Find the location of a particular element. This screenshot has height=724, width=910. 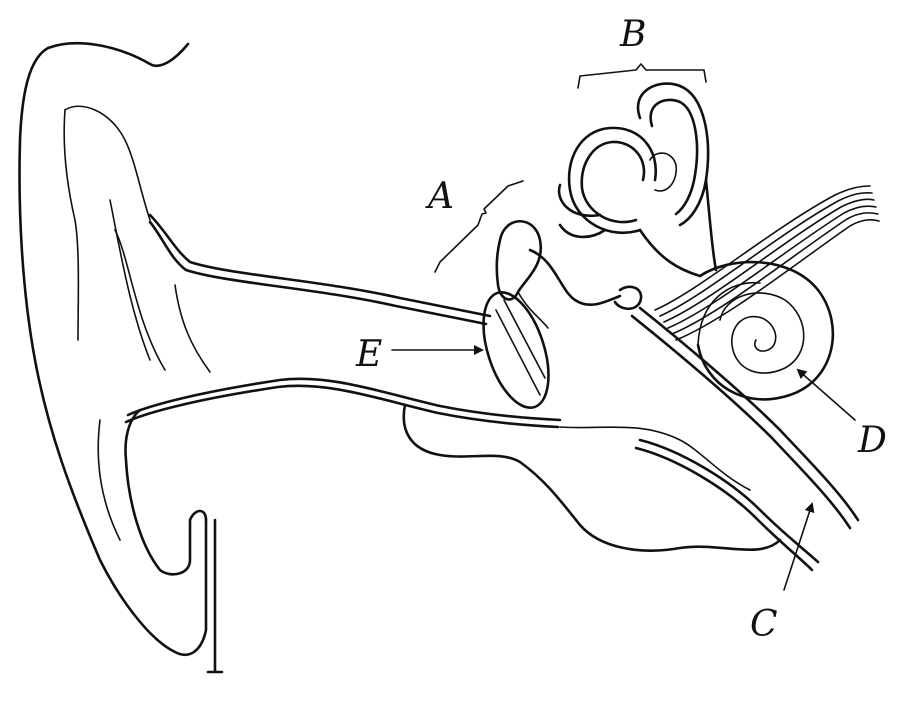

bracket-b is located at coordinates (642, 76).